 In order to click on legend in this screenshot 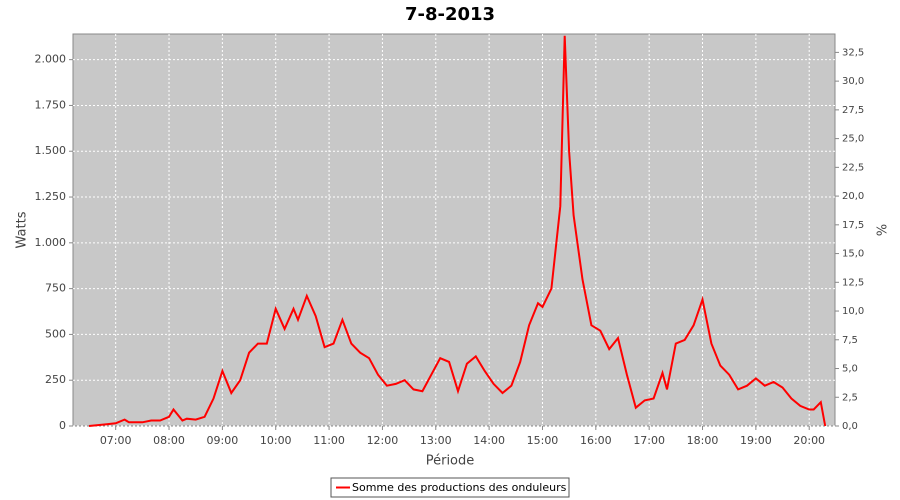, I will do `click(450, 487)`.